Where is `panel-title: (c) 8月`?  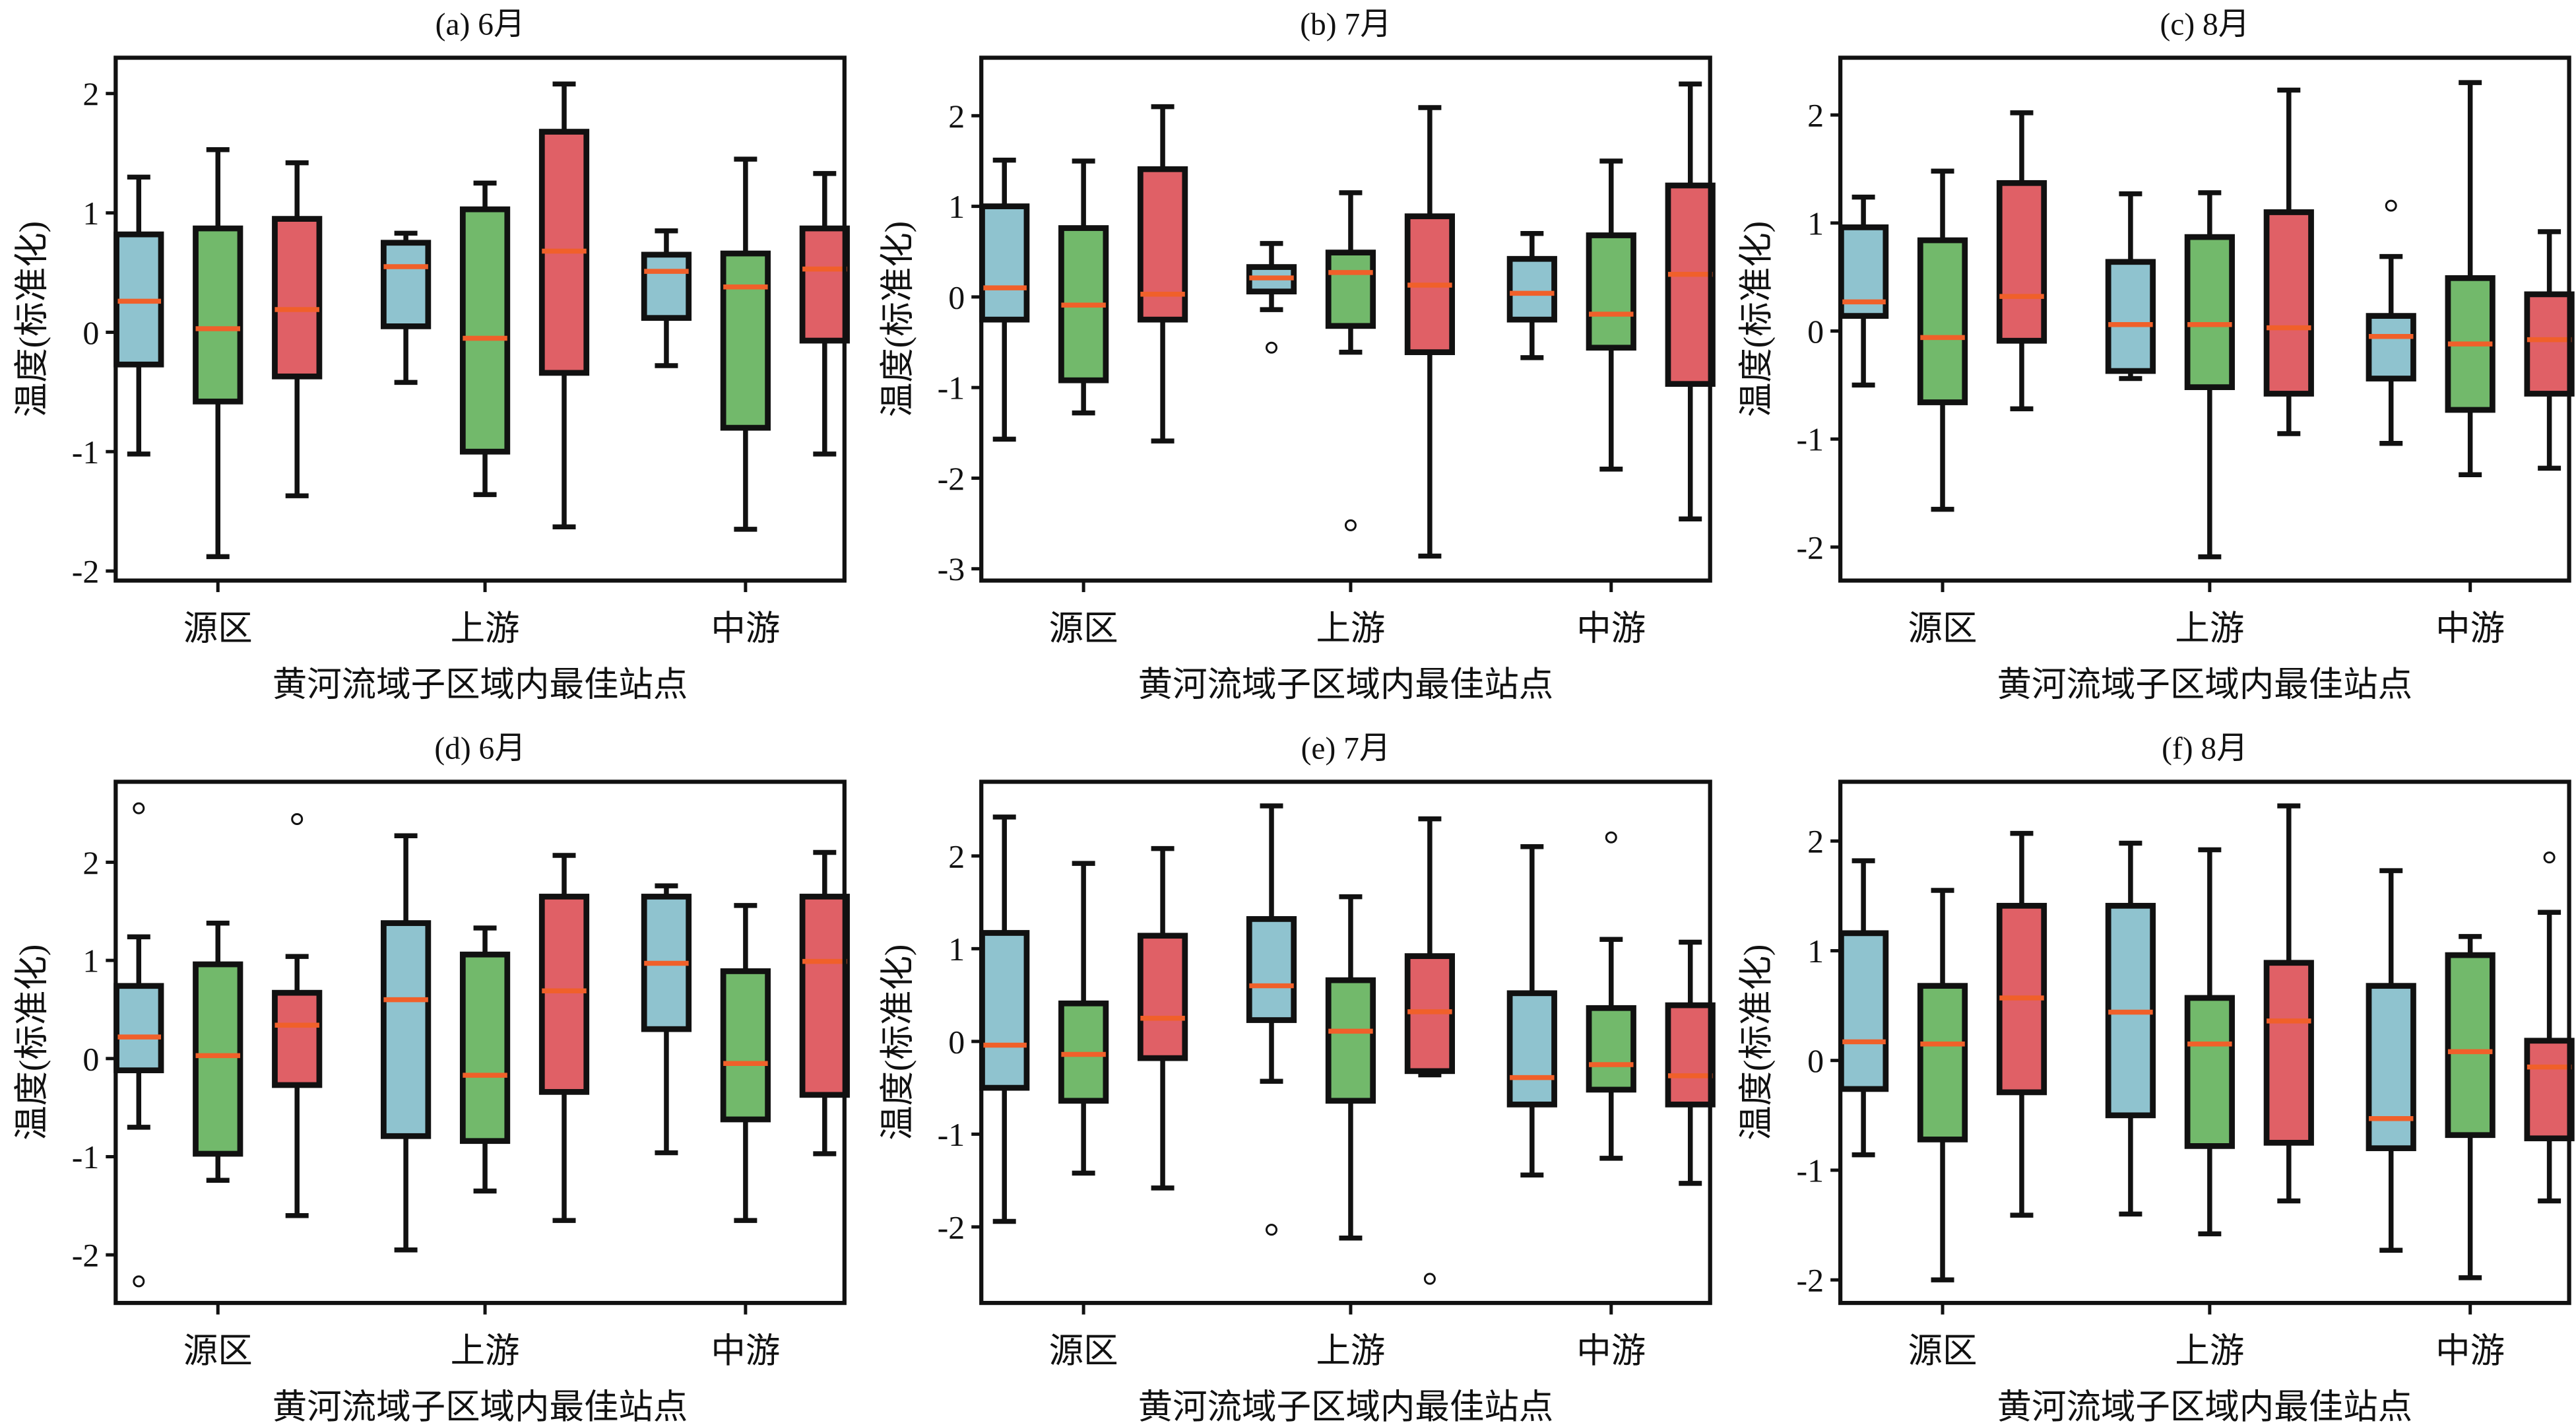
panel-title: (c) 8月 is located at coordinates (2204, 24).